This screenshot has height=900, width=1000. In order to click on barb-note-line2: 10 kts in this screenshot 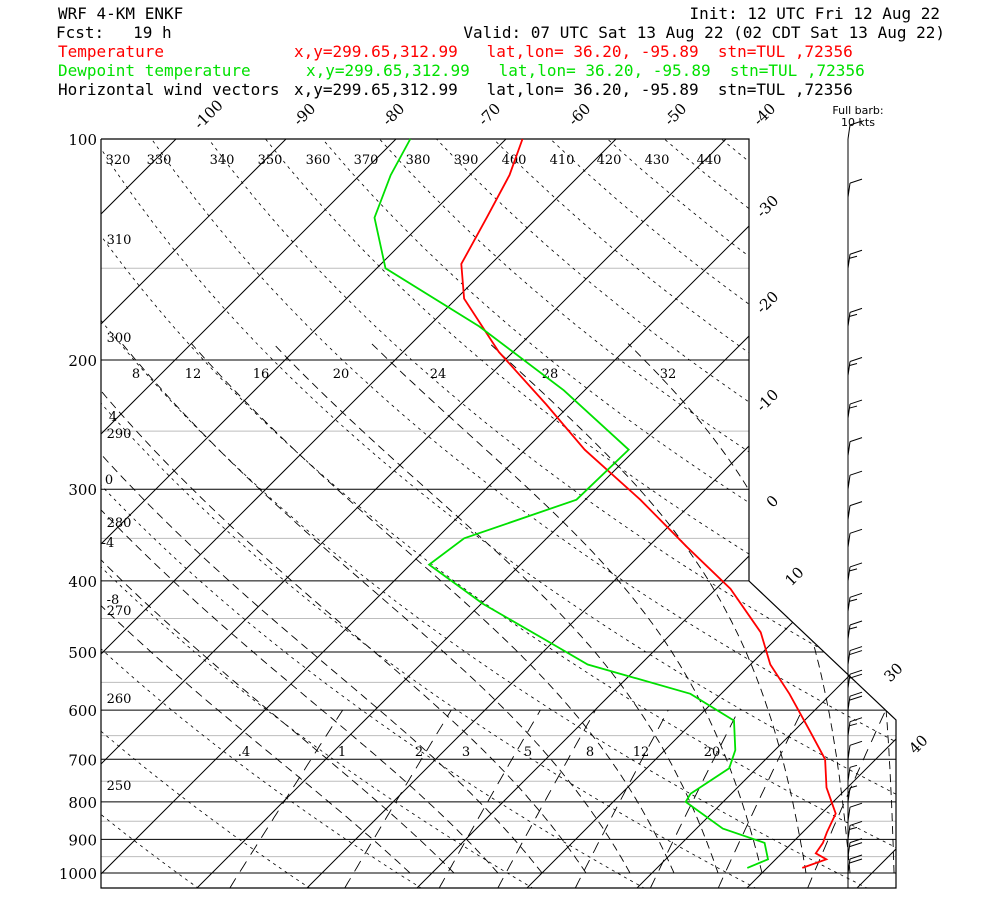, I will do `click(858, 122)`.